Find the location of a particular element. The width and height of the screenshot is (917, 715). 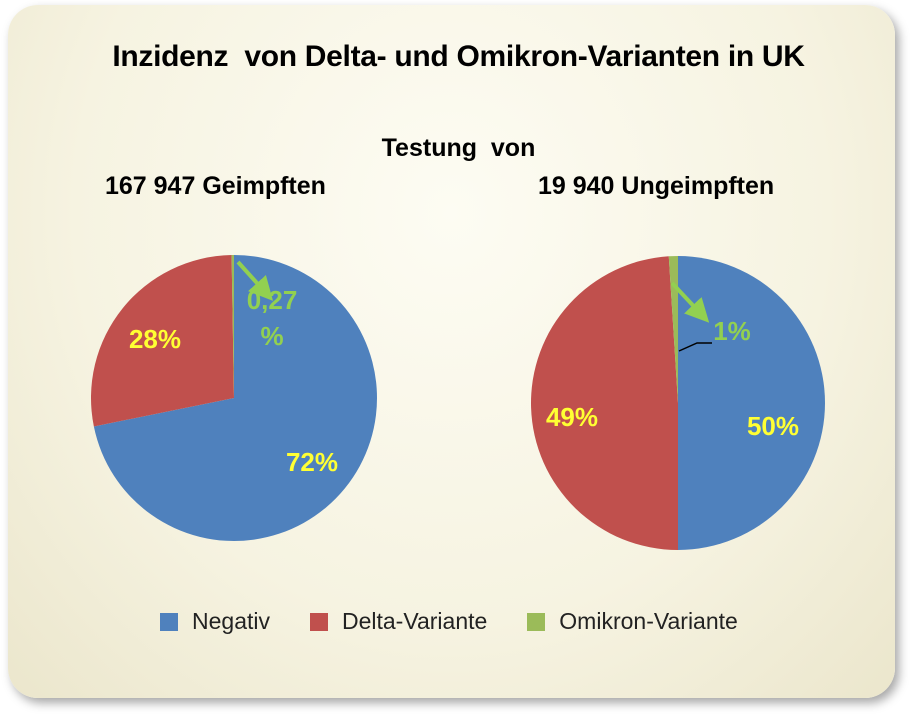

legend-label-delta: Delta-Variante is located at coordinates (414, 621).